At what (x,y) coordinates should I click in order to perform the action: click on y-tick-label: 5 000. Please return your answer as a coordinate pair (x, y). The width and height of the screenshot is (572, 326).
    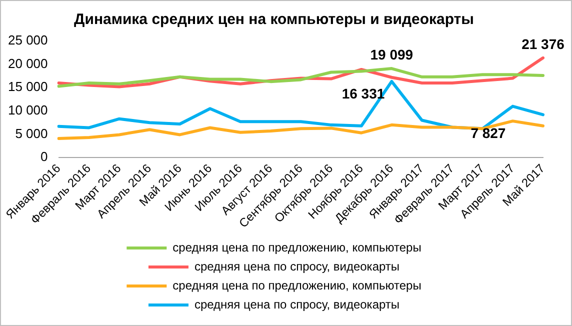
    Looking at the image, I should click on (31, 133).